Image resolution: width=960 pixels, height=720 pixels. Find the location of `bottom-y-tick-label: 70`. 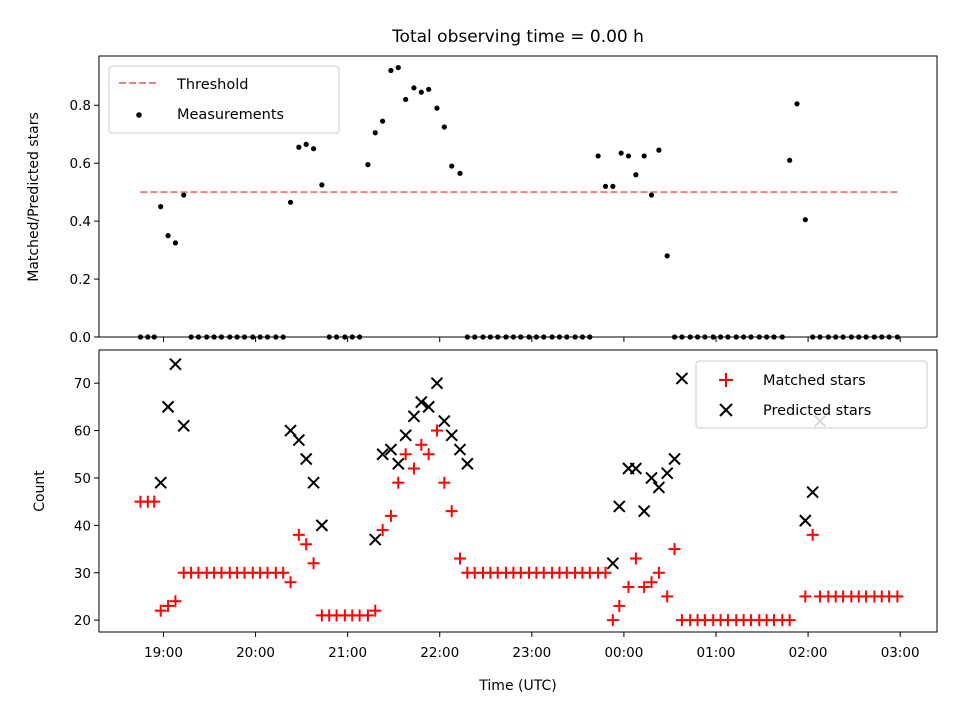

bottom-y-tick-label: 70 is located at coordinates (82, 384).